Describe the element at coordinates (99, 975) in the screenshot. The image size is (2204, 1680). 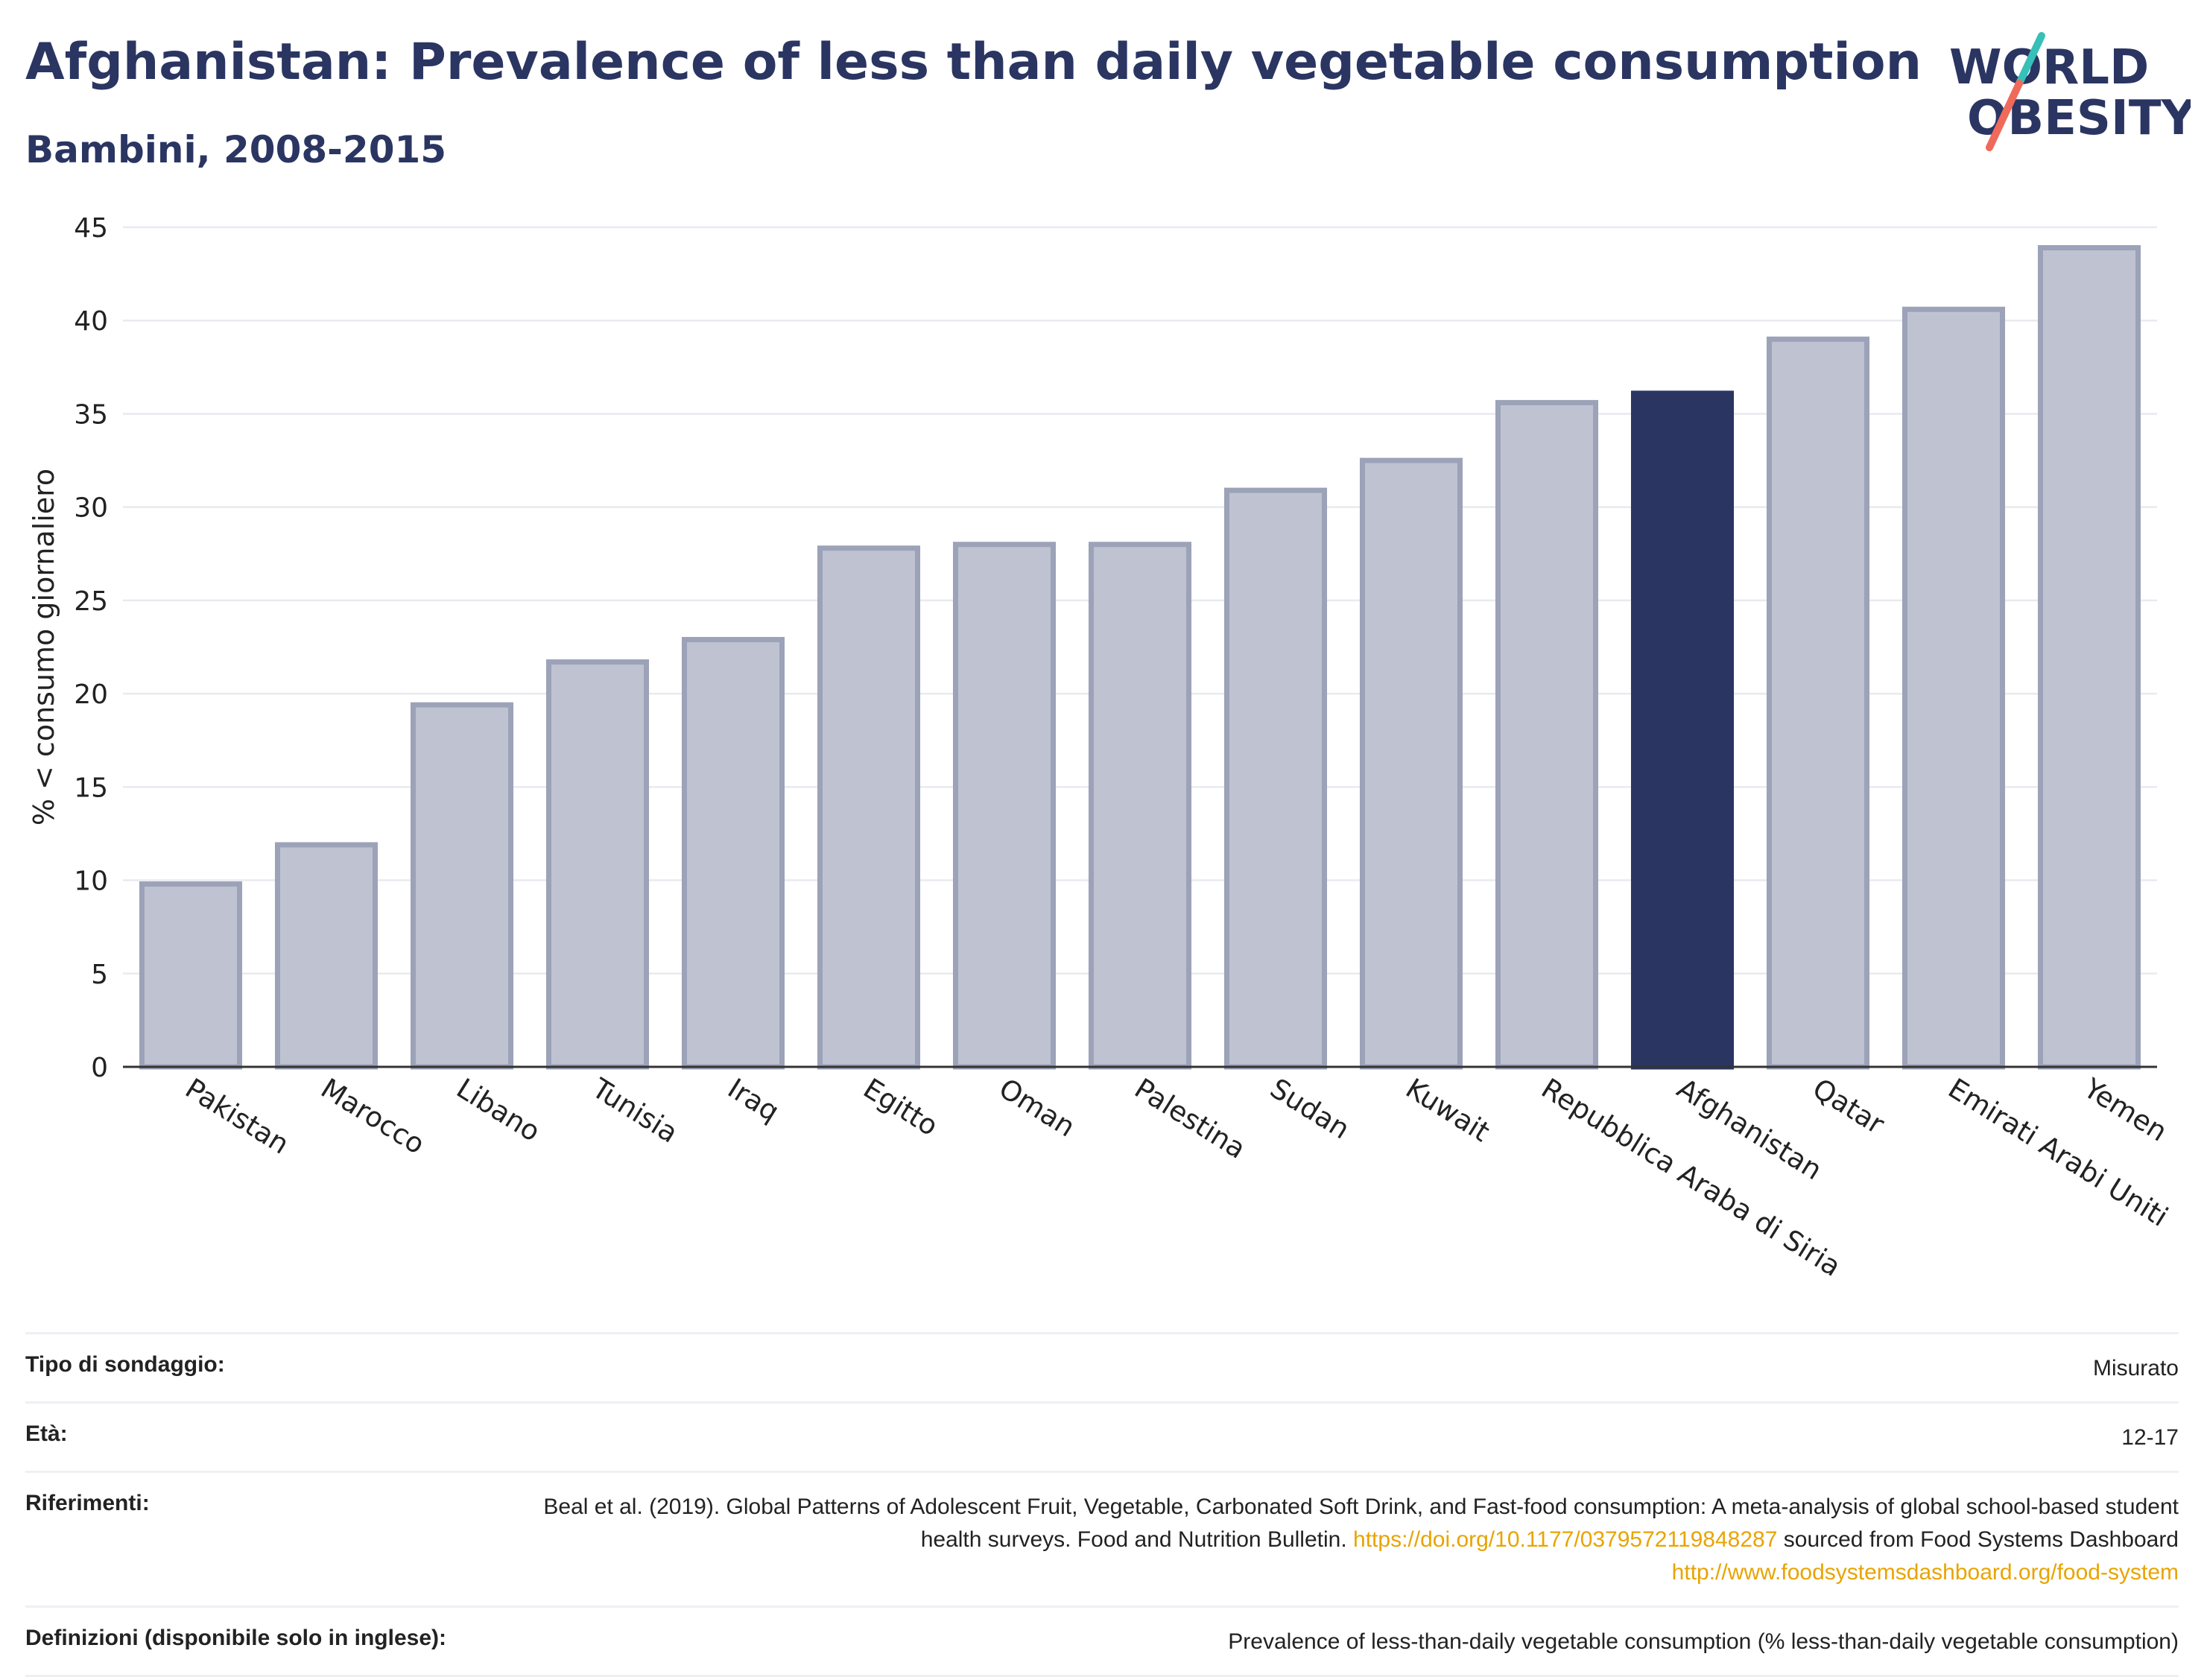
I see `y-tick-label: 5` at that location.